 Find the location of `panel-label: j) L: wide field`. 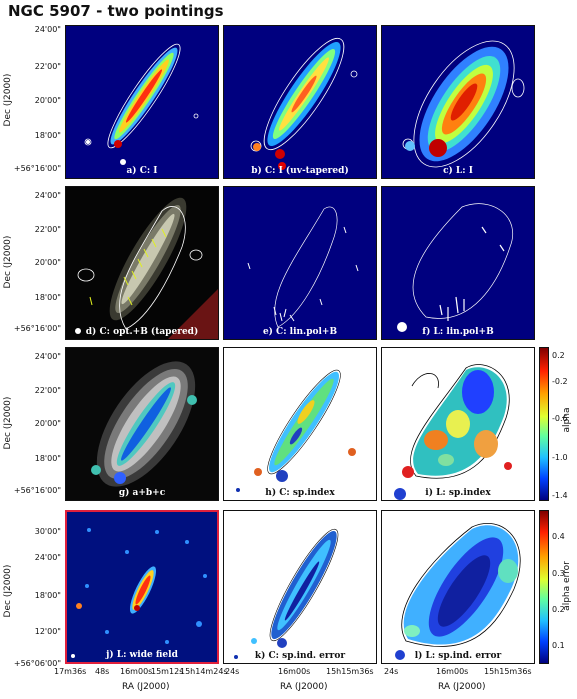

panel-label: j) L: wide field is located at coordinates (142, 655).